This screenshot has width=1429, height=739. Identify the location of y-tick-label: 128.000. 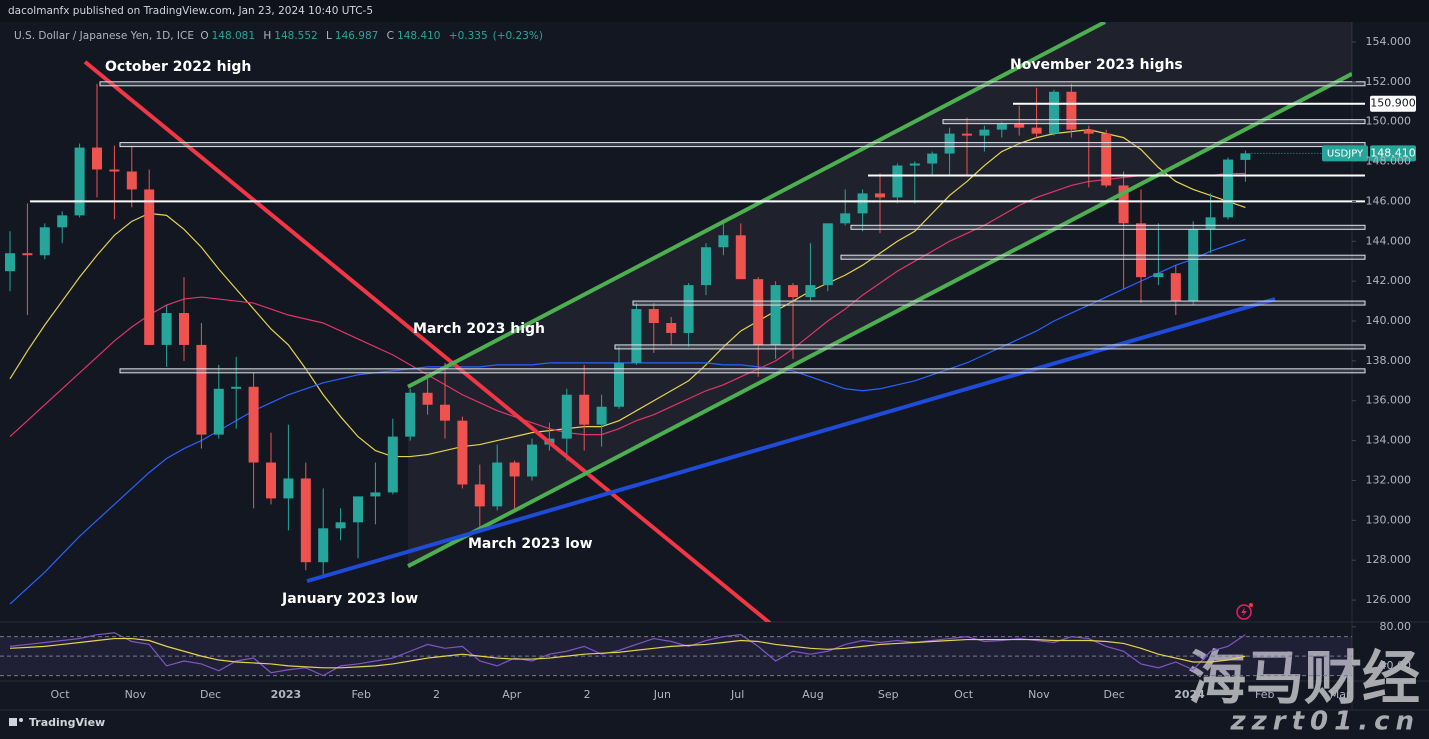
(1389, 559).